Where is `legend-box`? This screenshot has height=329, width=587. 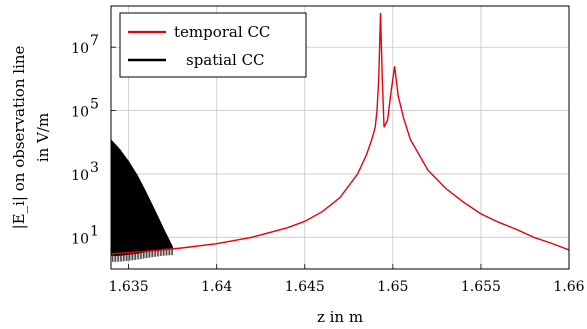
legend-box is located at coordinates (213, 45).